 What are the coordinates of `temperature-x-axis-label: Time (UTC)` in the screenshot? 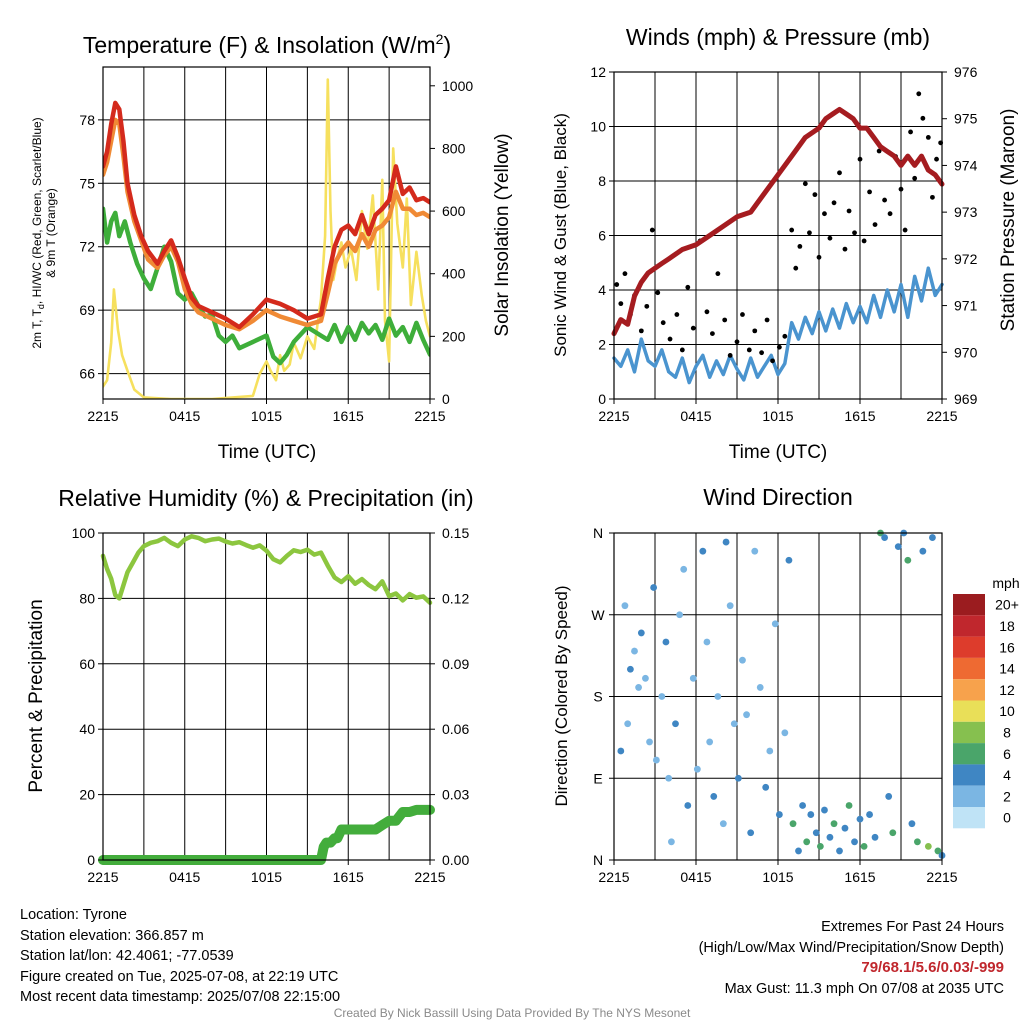 It's located at (267, 452).